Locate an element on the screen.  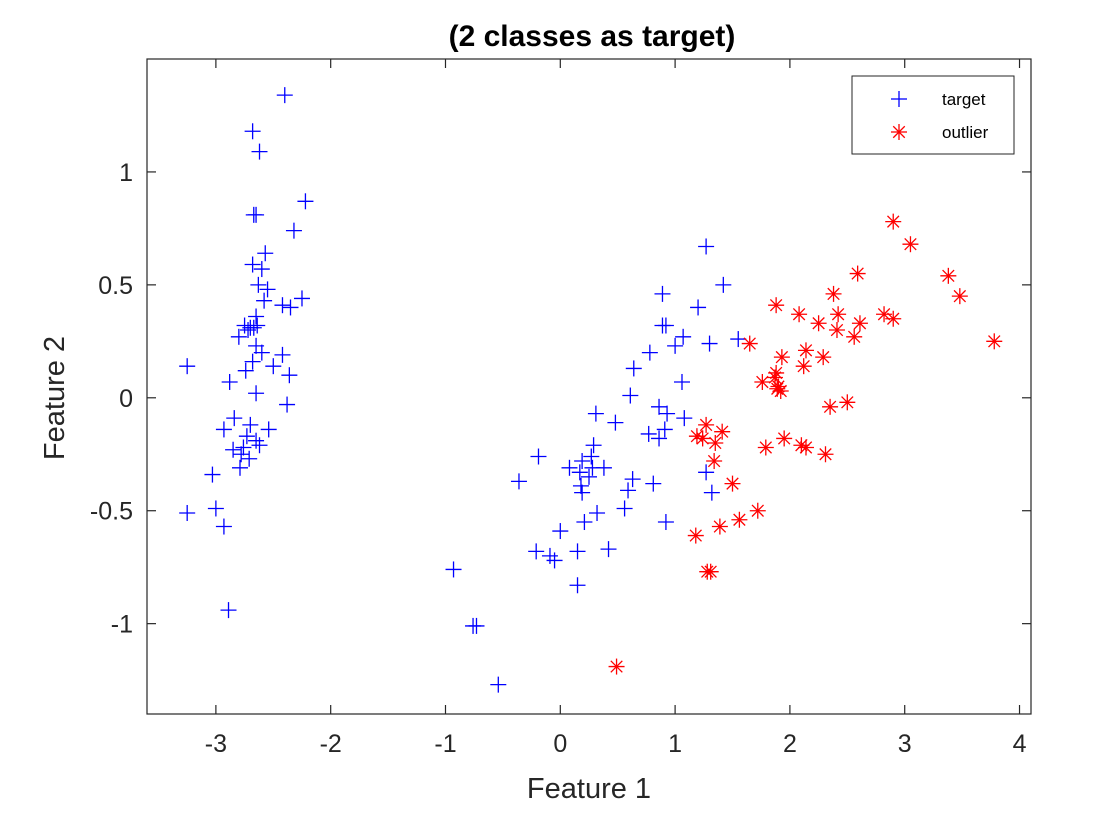
legend: target outlier is located at coordinates (933, 115).